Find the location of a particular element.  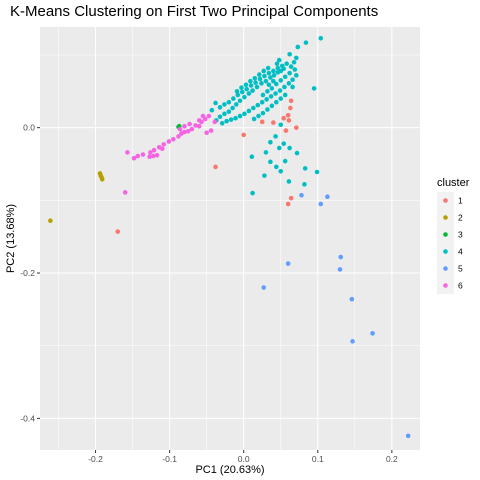

legend-label-5: 5 is located at coordinates (460, 269).